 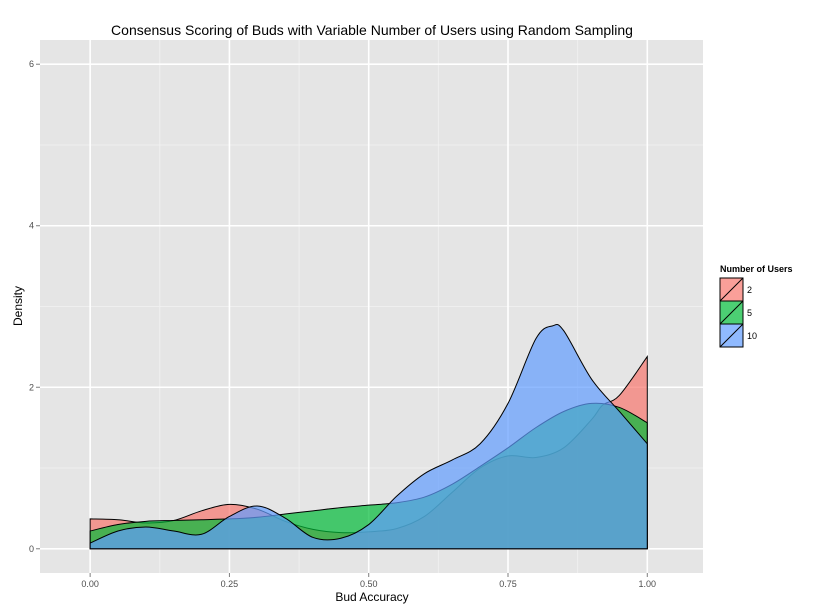 I want to click on y-axis-title: Density, so click(x=18, y=306).